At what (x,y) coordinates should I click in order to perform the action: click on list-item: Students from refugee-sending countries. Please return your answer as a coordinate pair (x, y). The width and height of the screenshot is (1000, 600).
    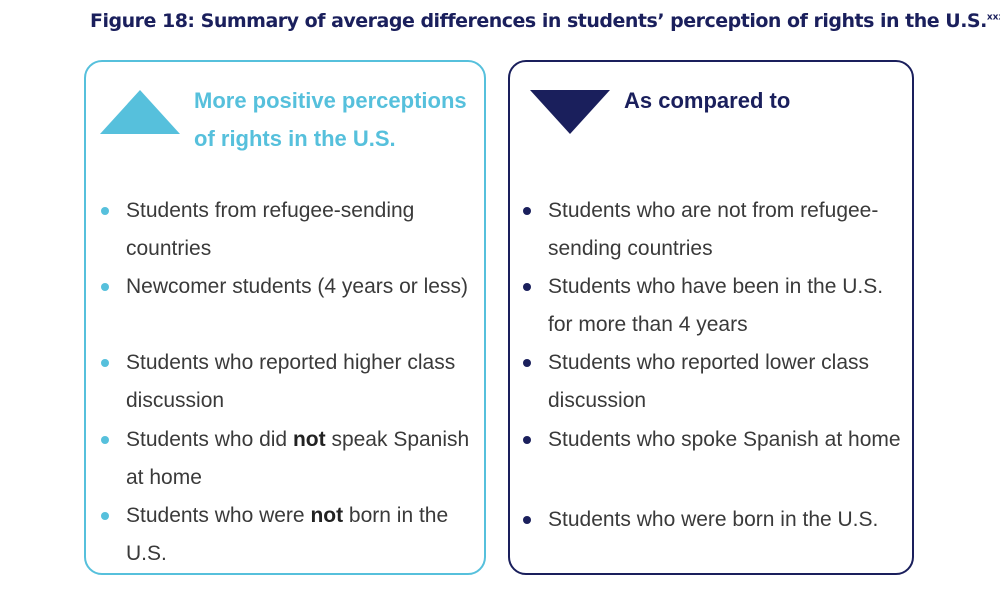
    Looking at the image, I should click on (288, 230).